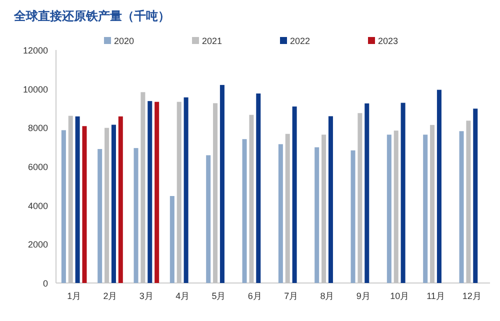 The image size is (500, 321). Describe the element at coordinates (327, 296) in the screenshot. I see `x-tick-label: 8月` at that location.